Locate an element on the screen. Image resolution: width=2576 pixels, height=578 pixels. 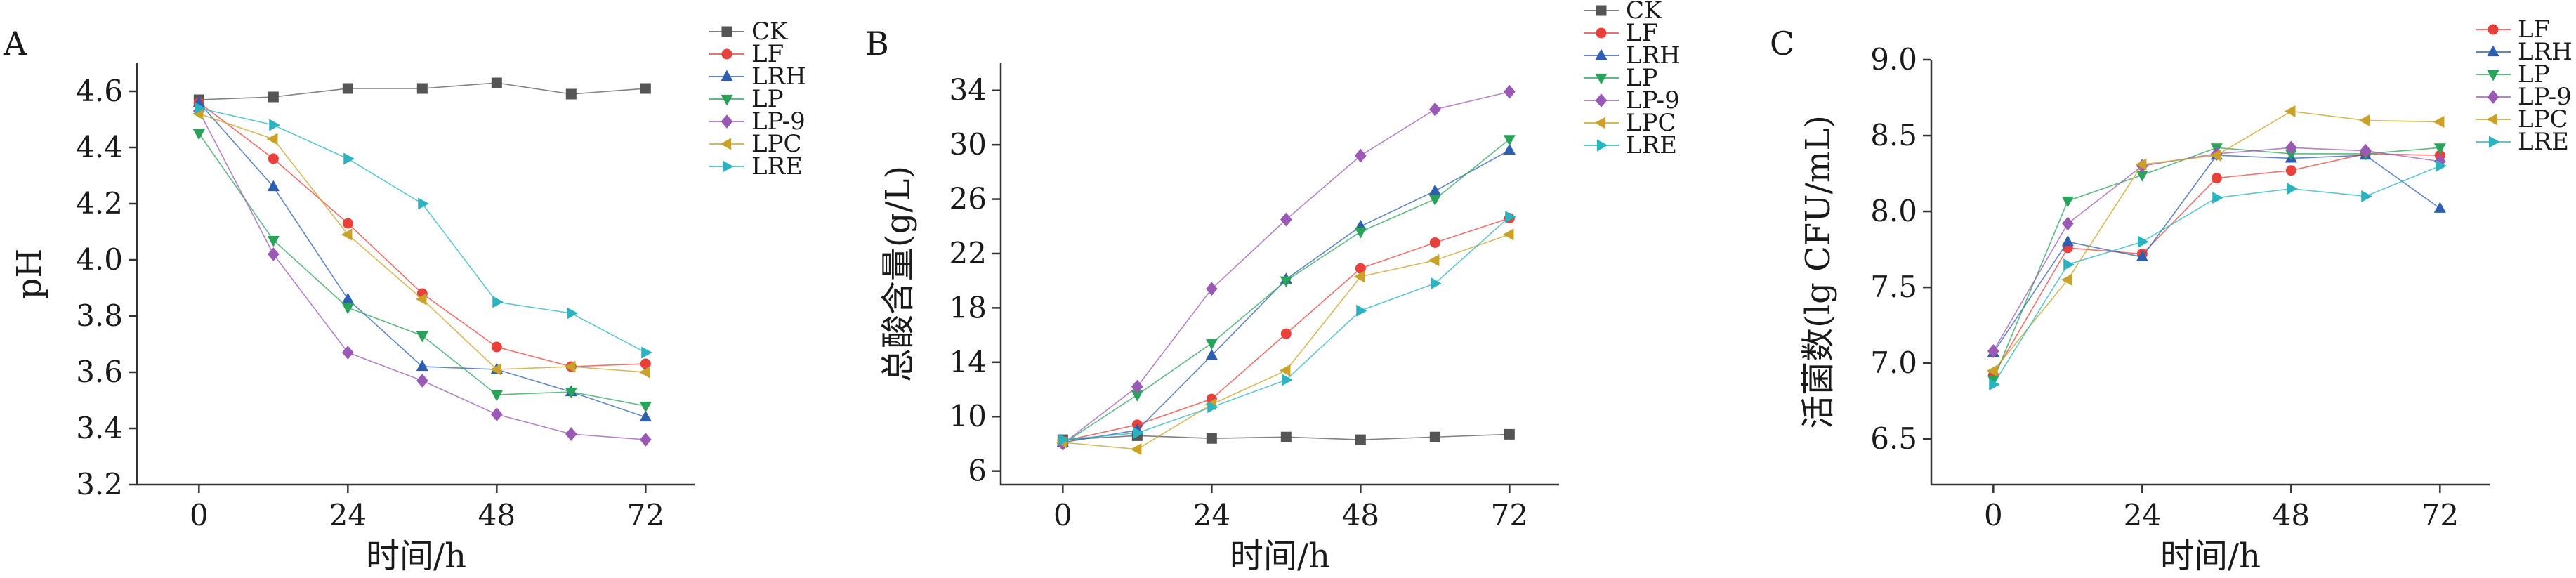
panel-c-legend-label: LP is located at coordinates (2533, 74).